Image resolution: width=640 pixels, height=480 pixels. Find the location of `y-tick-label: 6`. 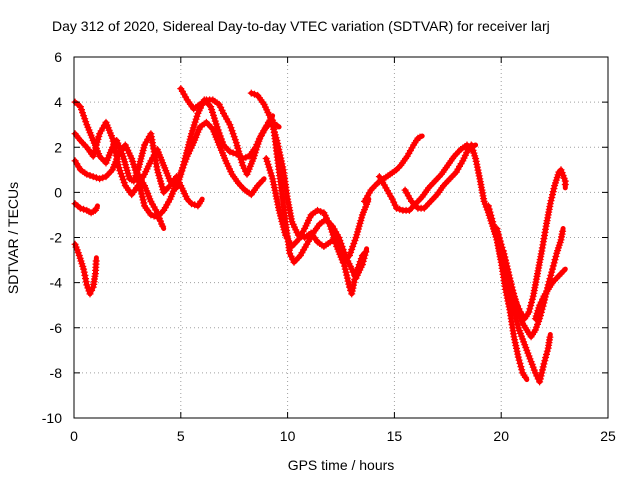

y-tick-label: 6 is located at coordinates (58, 57).